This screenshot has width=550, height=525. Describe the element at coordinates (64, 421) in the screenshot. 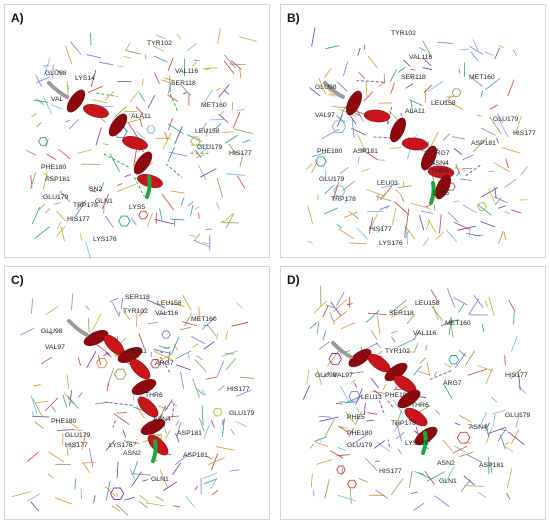

I see `residue-label: PHE180` at that location.